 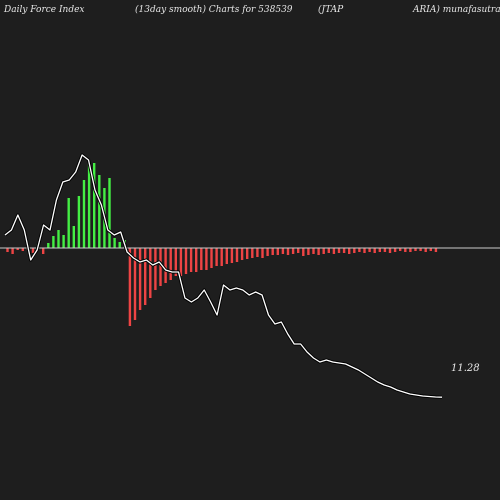 What do you see at coordinates (44, 10) in the screenshot?
I see `header-part-1: Daily Force Index` at bounding box center [44, 10].